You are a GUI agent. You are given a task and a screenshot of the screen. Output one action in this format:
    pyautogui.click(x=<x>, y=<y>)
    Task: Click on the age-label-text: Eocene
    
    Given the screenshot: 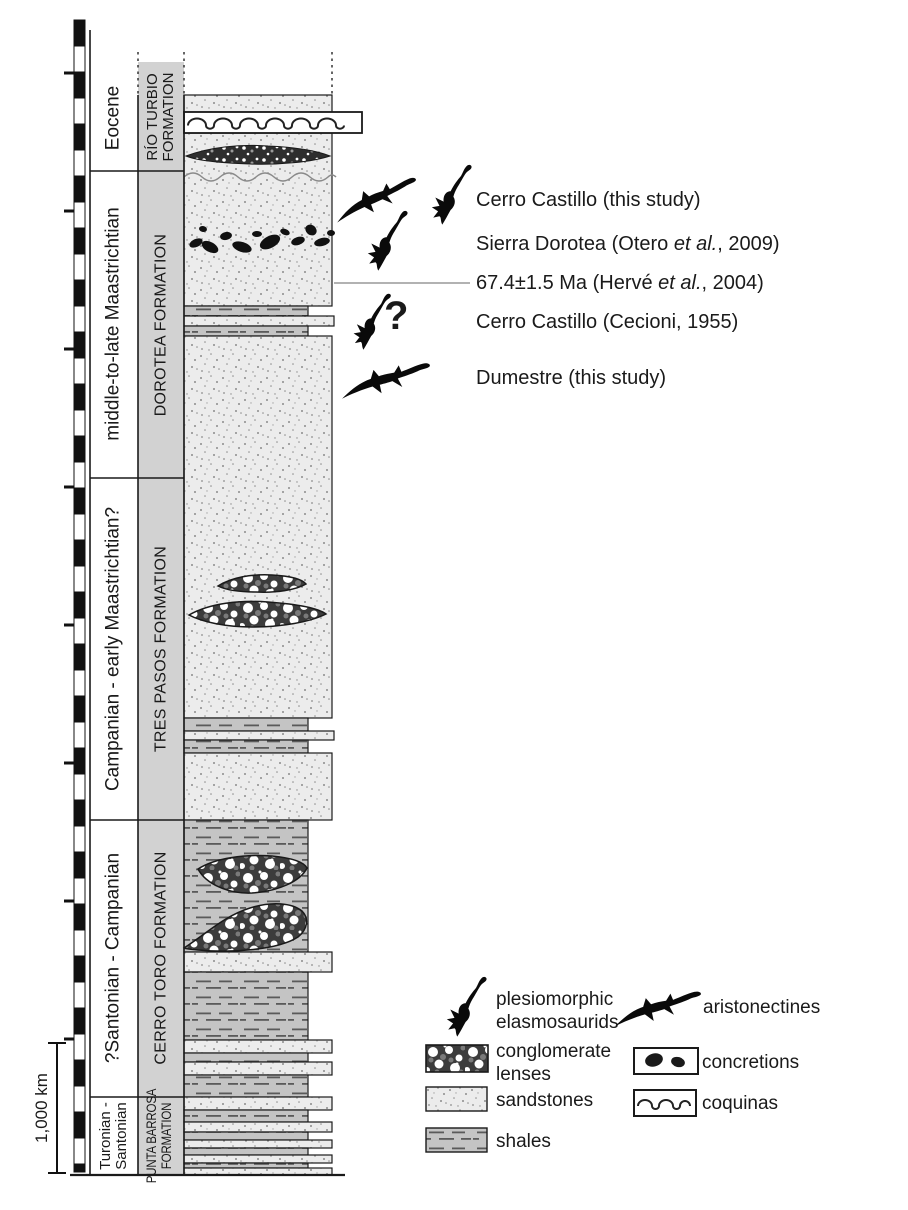 What is the action you would take?
    pyautogui.click(x=113, y=118)
    